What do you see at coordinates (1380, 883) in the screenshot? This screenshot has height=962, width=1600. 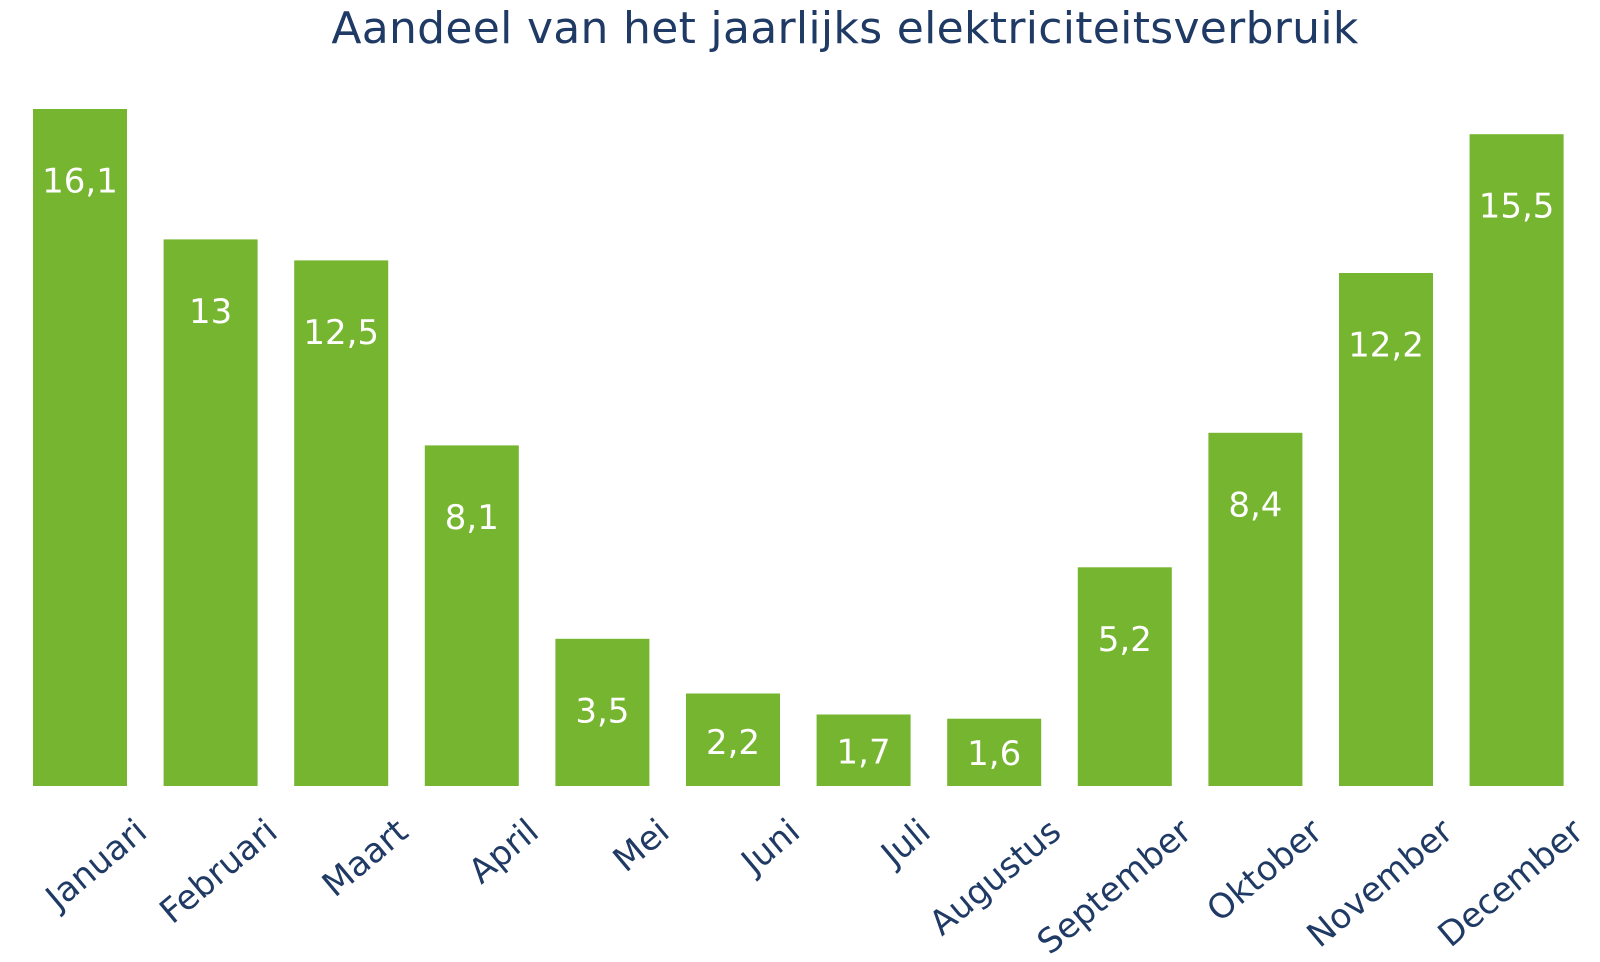 I see `category-label-november: November` at bounding box center [1380, 883].